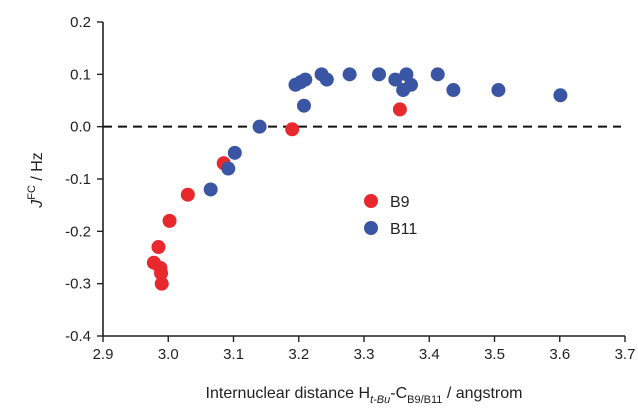 The height and width of the screenshot is (411, 638). What do you see at coordinates (78, 179) in the screenshot?
I see `y-tick-label: -0.1` at bounding box center [78, 179].